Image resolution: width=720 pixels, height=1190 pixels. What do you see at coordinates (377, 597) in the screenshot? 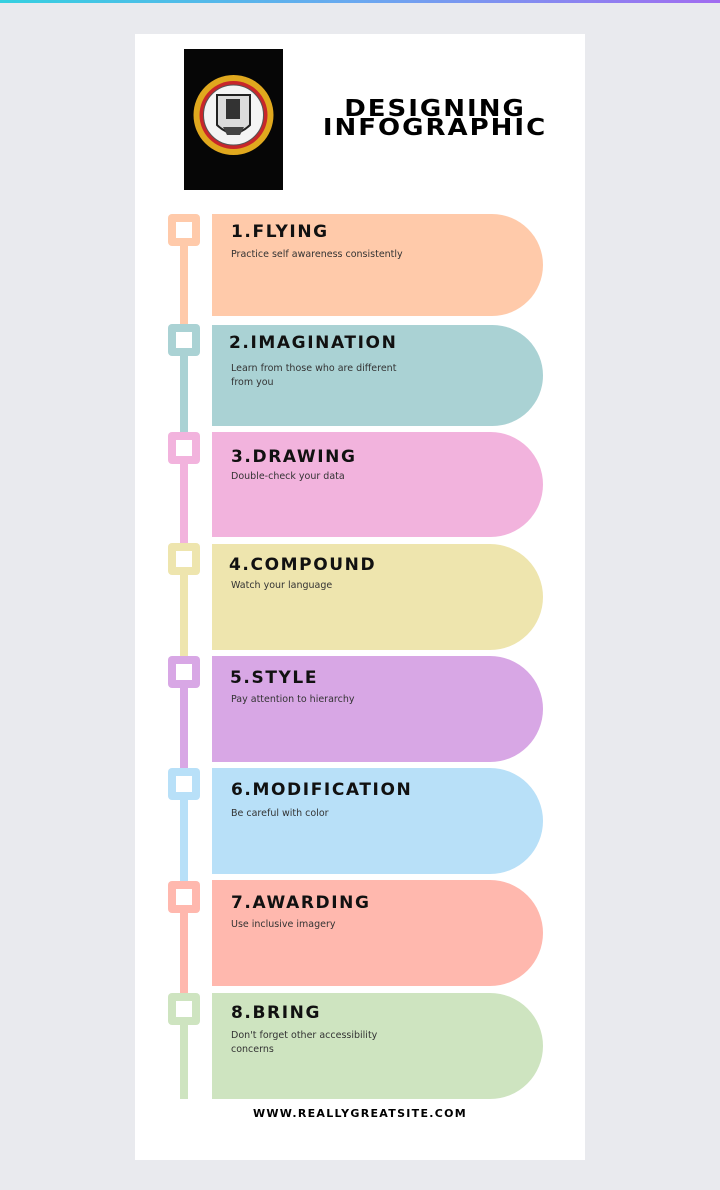
I see `step-card-4: 4.COMPOUND Watch your language` at bounding box center [377, 597].